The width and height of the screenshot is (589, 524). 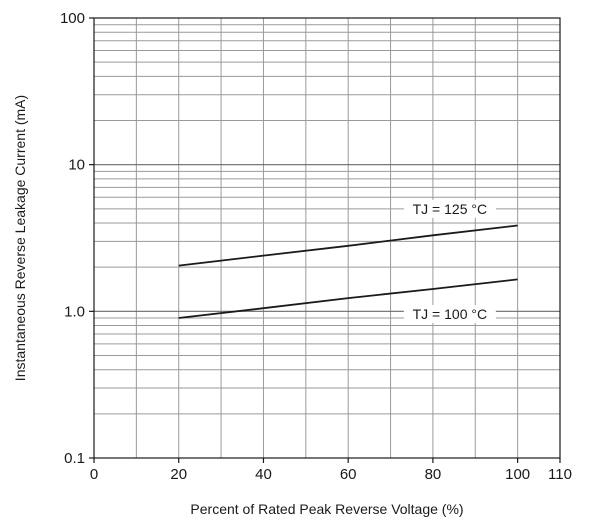 I want to click on x-tick-label: 20, so click(x=178, y=474).